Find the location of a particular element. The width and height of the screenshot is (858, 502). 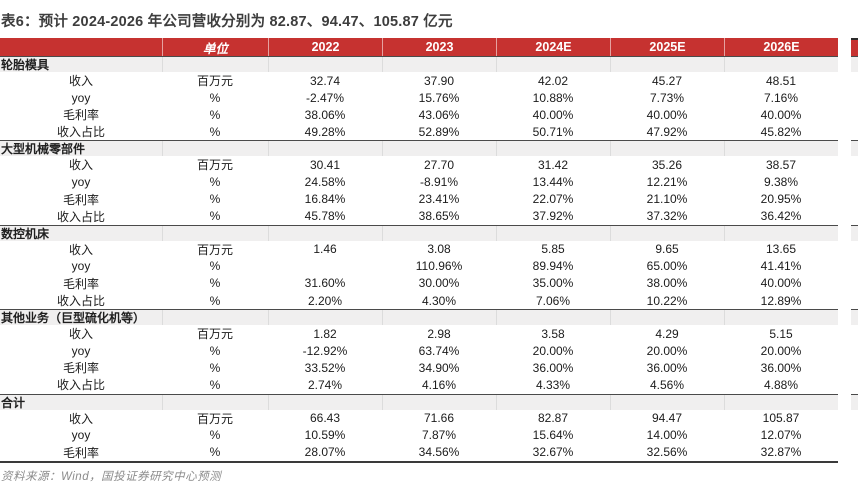

table-row: 收入 百万元 1.82 2.98 3.58 4.29 5.15 is located at coordinates (429, 333).